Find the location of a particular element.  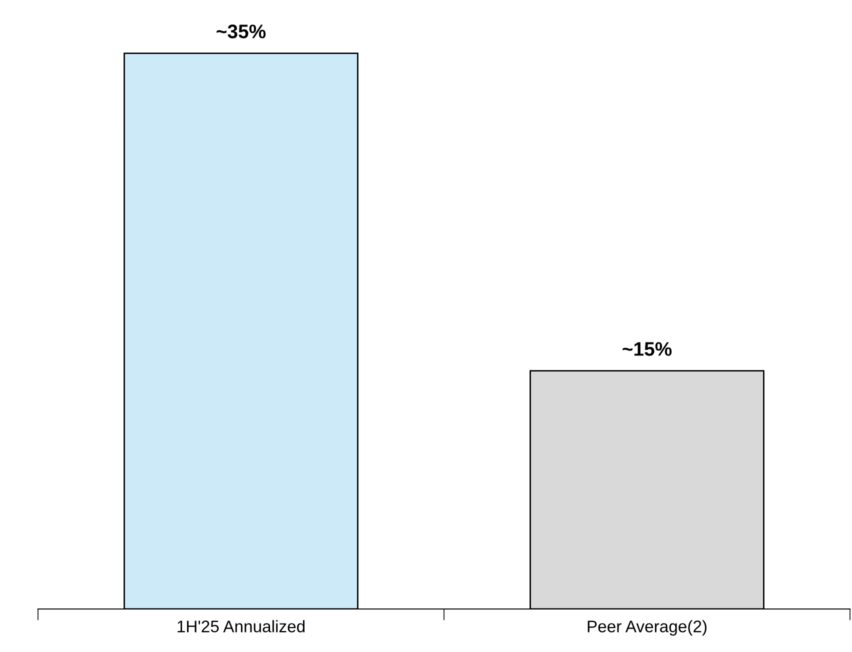

data-label: ~35% is located at coordinates (241, 31).